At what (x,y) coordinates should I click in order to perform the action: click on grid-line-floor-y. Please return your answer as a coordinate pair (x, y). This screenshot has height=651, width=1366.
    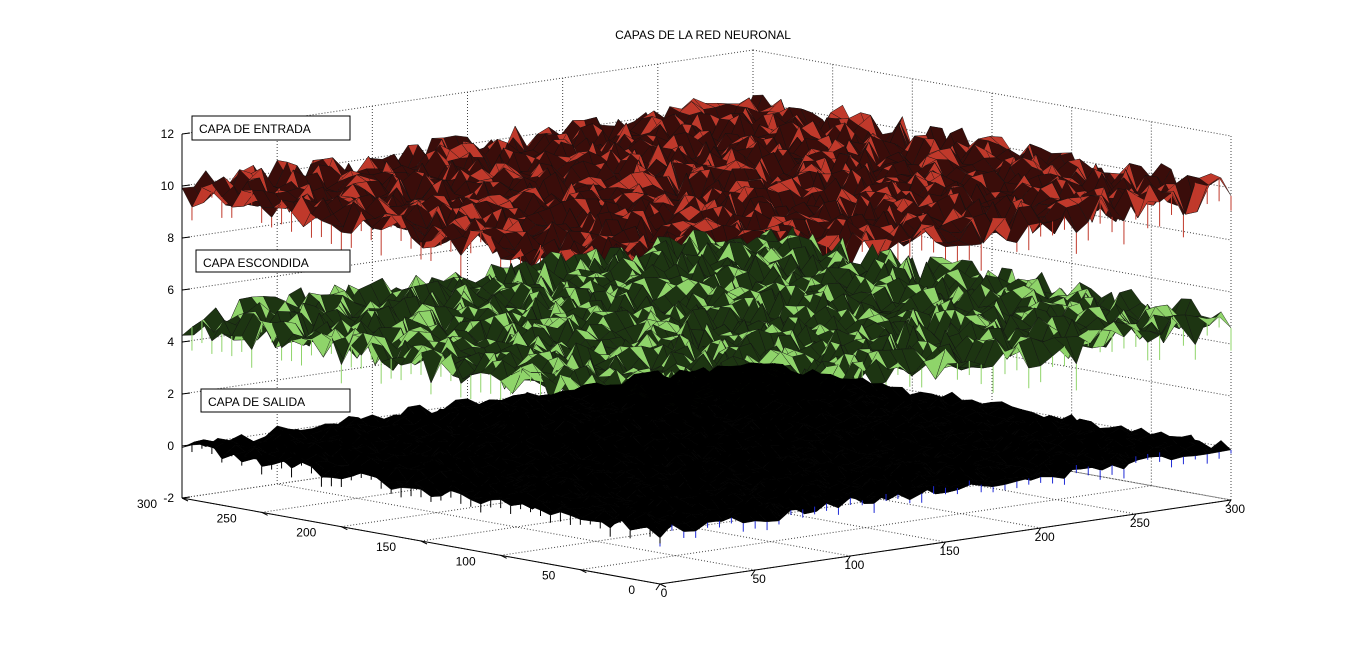
    Looking at the image, I should click on (866, 528).